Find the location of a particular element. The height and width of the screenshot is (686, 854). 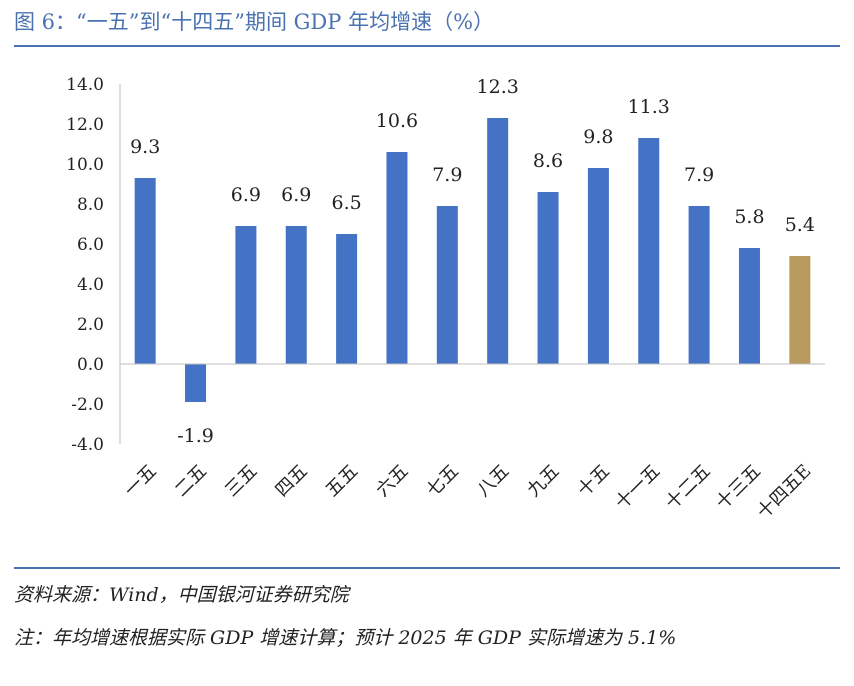

y-tick-label: 6.0 is located at coordinates (90, 245).